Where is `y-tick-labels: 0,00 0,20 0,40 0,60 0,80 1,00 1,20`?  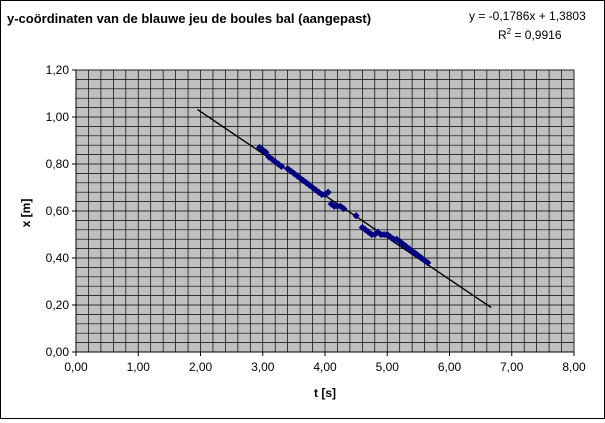
y-tick-labels: 0,00 0,20 0,40 0,60 0,80 1,00 1,20 is located at coordinates (61, 211).